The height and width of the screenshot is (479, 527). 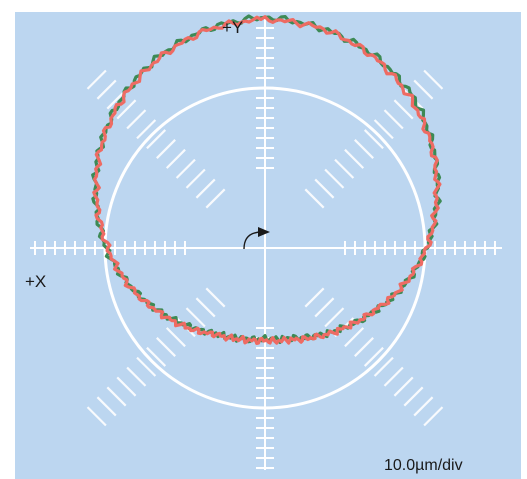 I want to click on x-axis-label: +X, so click(x=35, y=281).